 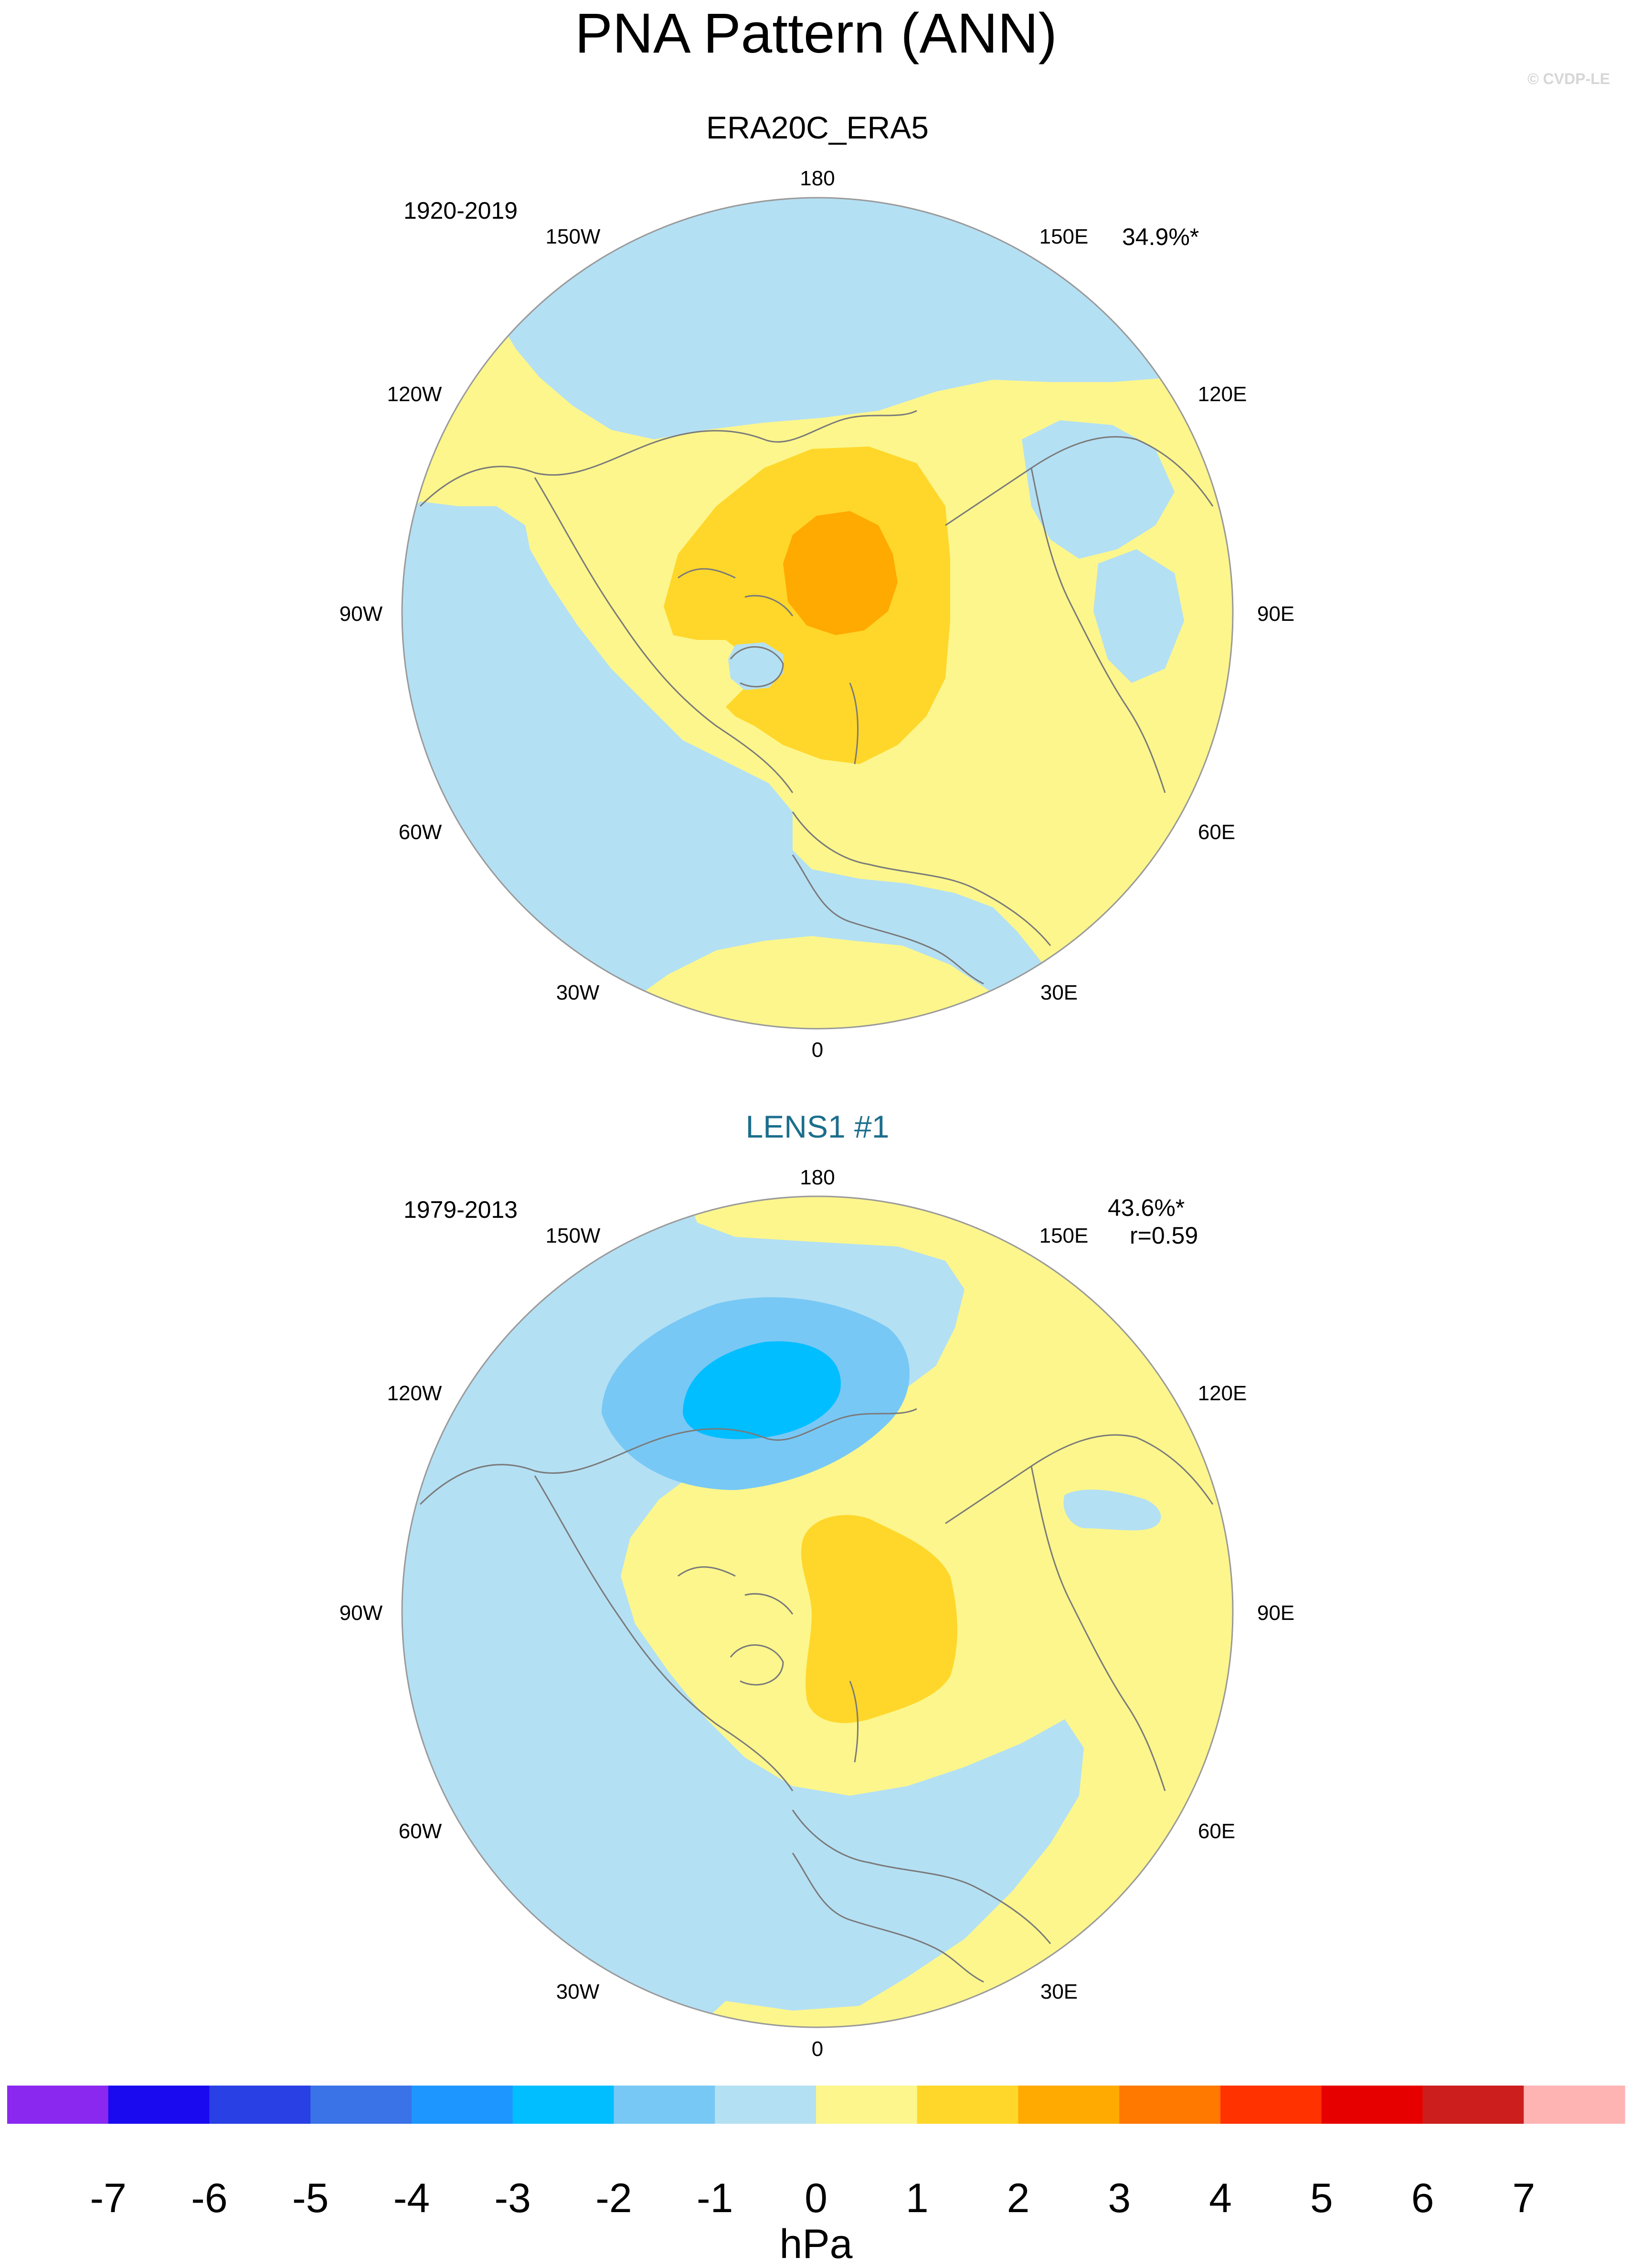 I want to click on panel-1-lon-150e: 150E, so click(x=1064, y=236).